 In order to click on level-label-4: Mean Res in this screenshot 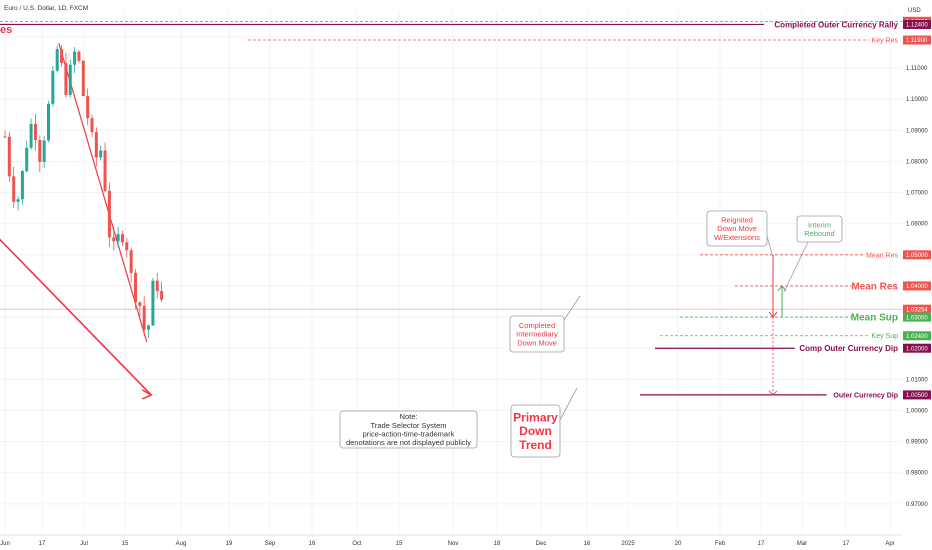, I will do `click(874, 286)`.